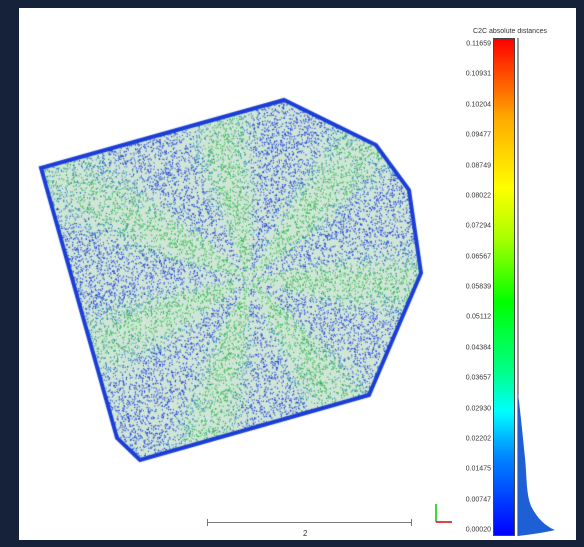 The image size is (584, 547). Describe the element at coordinates (478, 105) in the screenshot. I see `color-scale-tick: 0.10204` at that location.